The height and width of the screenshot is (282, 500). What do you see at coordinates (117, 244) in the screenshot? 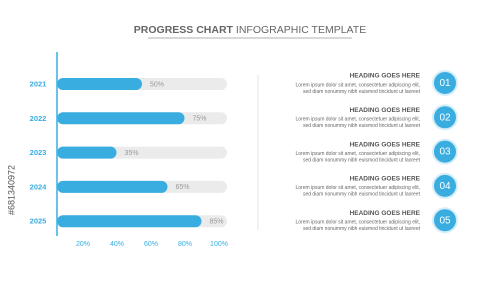
I see `x-tick-label: 40%` at bounding box center [117, 244].